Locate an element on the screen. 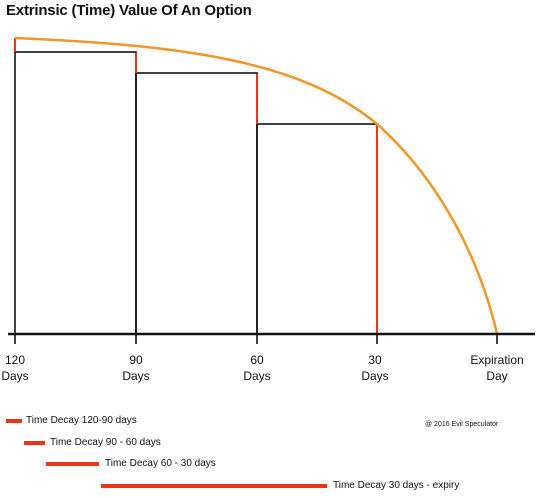  axis-label-expiration: Expiration Day is located at coordinates (497, 368).